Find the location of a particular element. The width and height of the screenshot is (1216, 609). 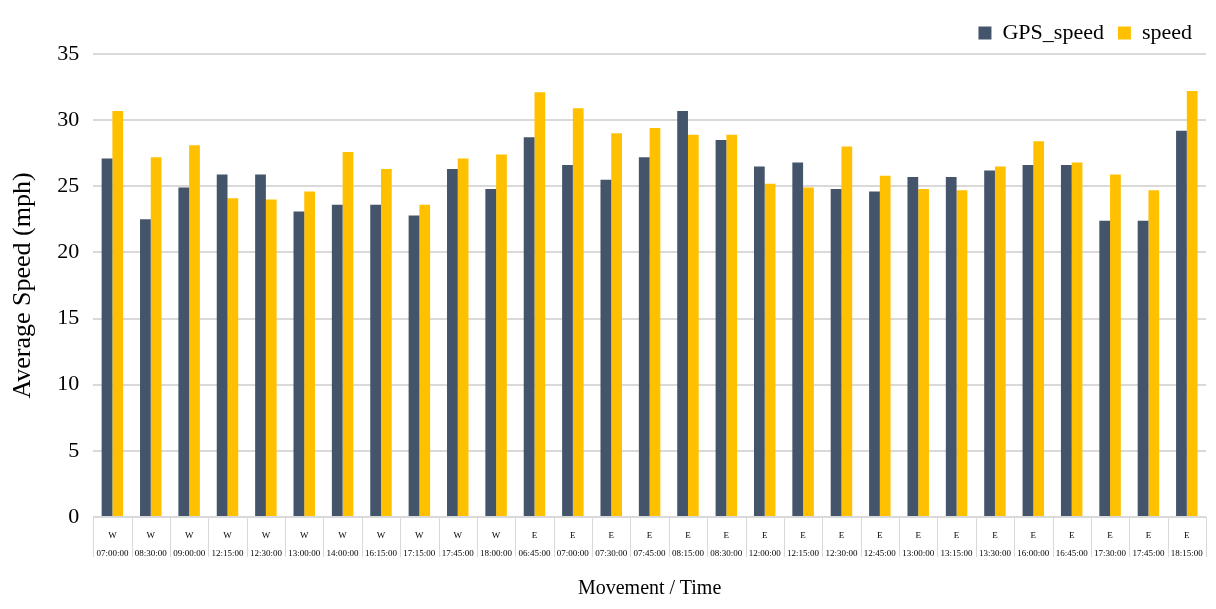

x-tick-label: W 16:15:00 is located at coordinates (381, 544).